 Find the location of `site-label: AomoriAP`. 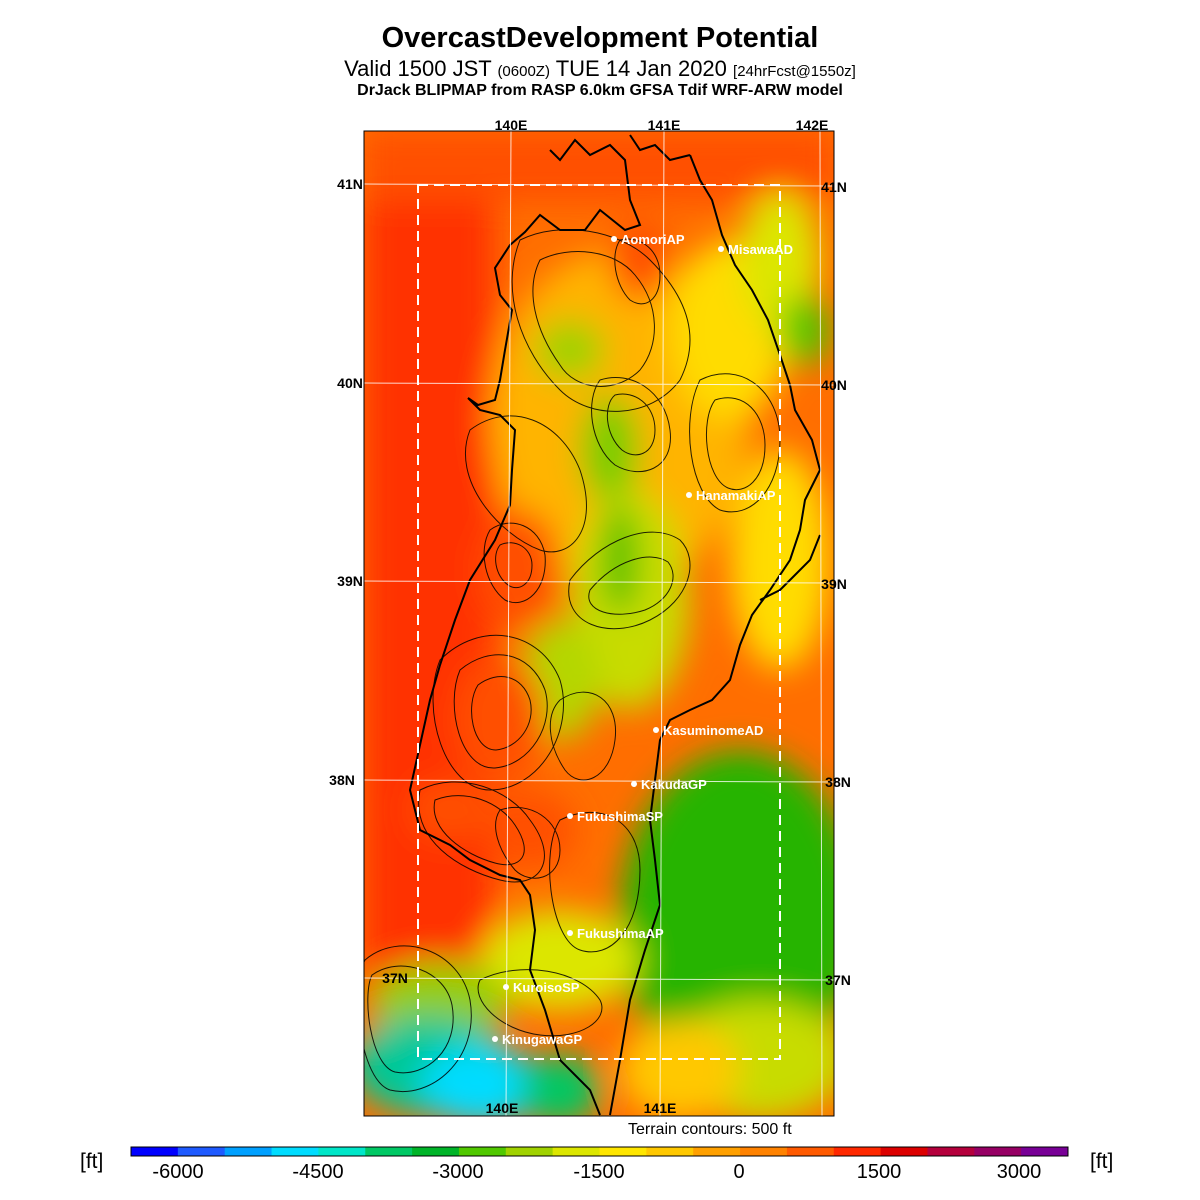

site-label: AomoriAP is located at coordinates (653, 239).